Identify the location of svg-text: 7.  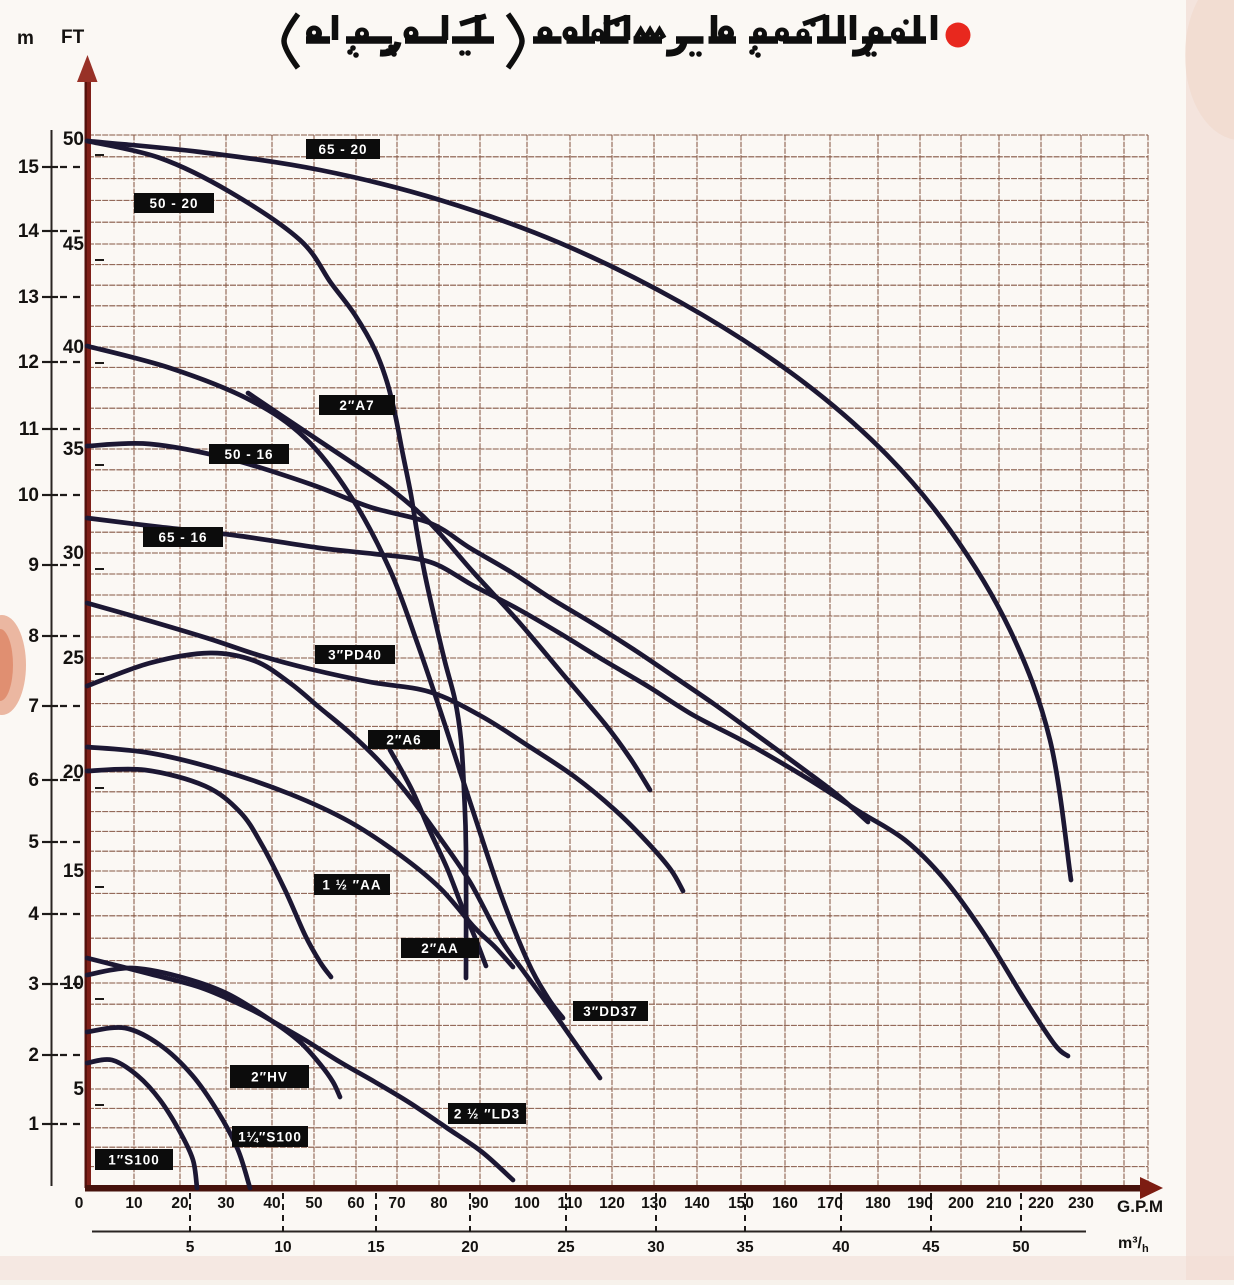
(33, 706).